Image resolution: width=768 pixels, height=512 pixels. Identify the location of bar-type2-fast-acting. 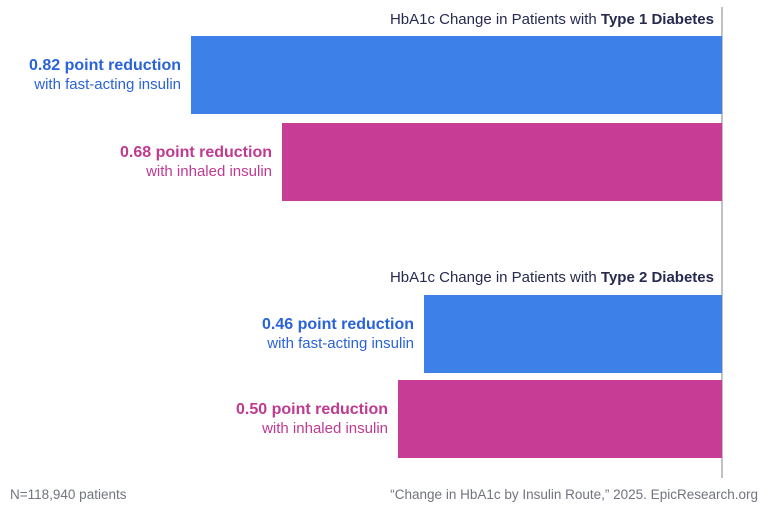
(573, 334).